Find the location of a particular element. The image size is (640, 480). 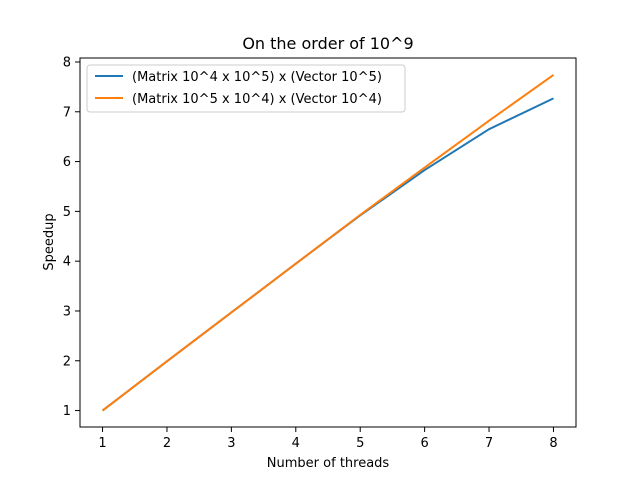

y-tick-label-6: 7 is located at coordinates (67, 112).